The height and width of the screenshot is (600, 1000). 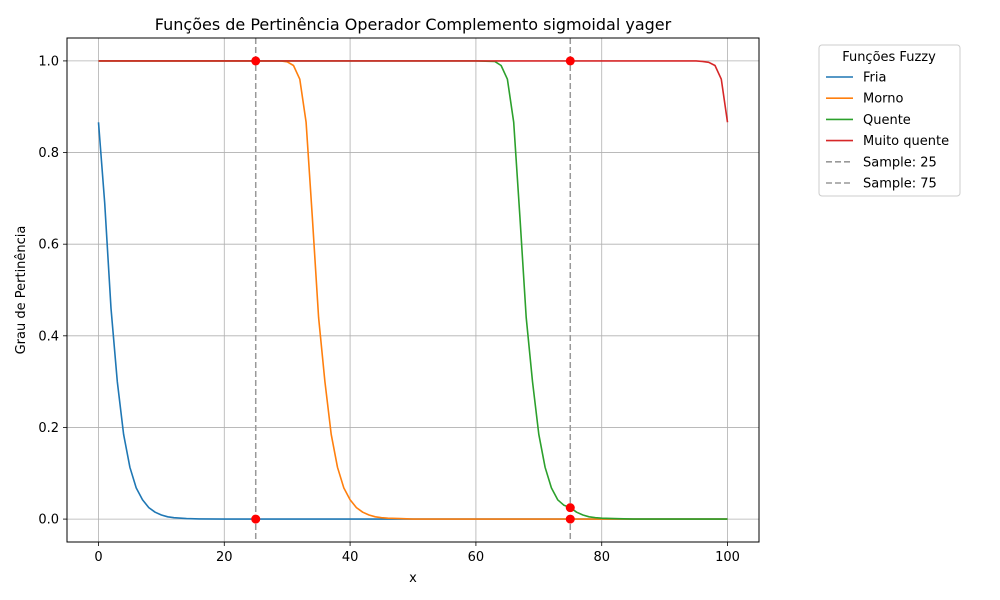 I want to click on legend-label: Sample: 25, so click(x=900, y=162).